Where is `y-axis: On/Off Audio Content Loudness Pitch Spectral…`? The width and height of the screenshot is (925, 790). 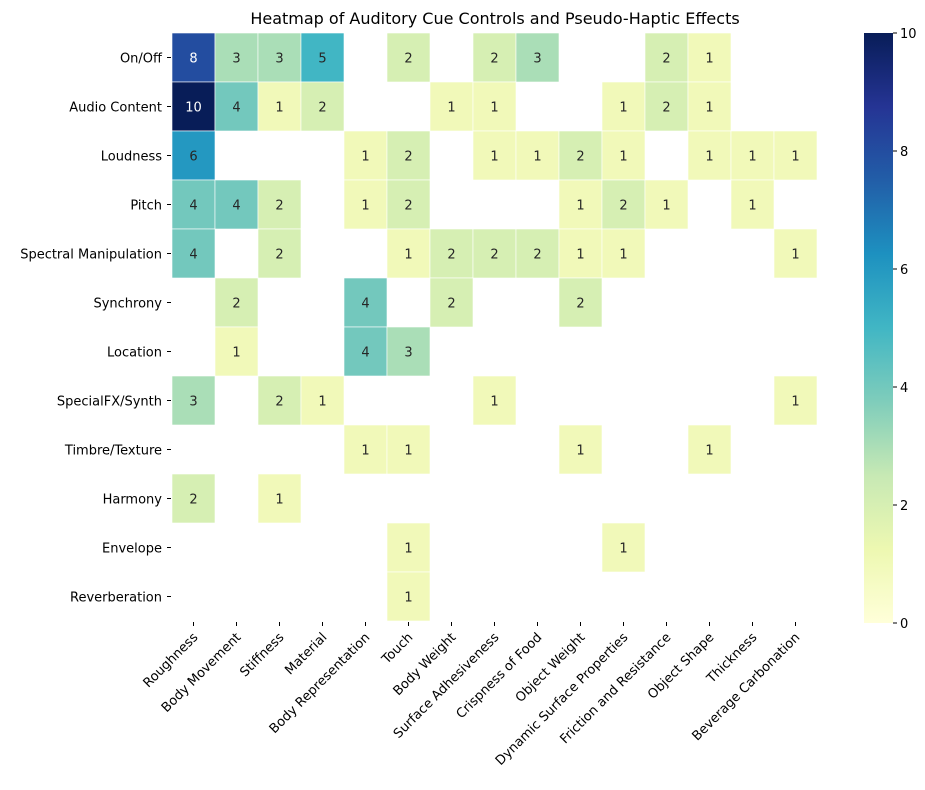
y-axis: On/Off Audio Content Loudness Pitch Spectral… is located at coordinates (95, 329).